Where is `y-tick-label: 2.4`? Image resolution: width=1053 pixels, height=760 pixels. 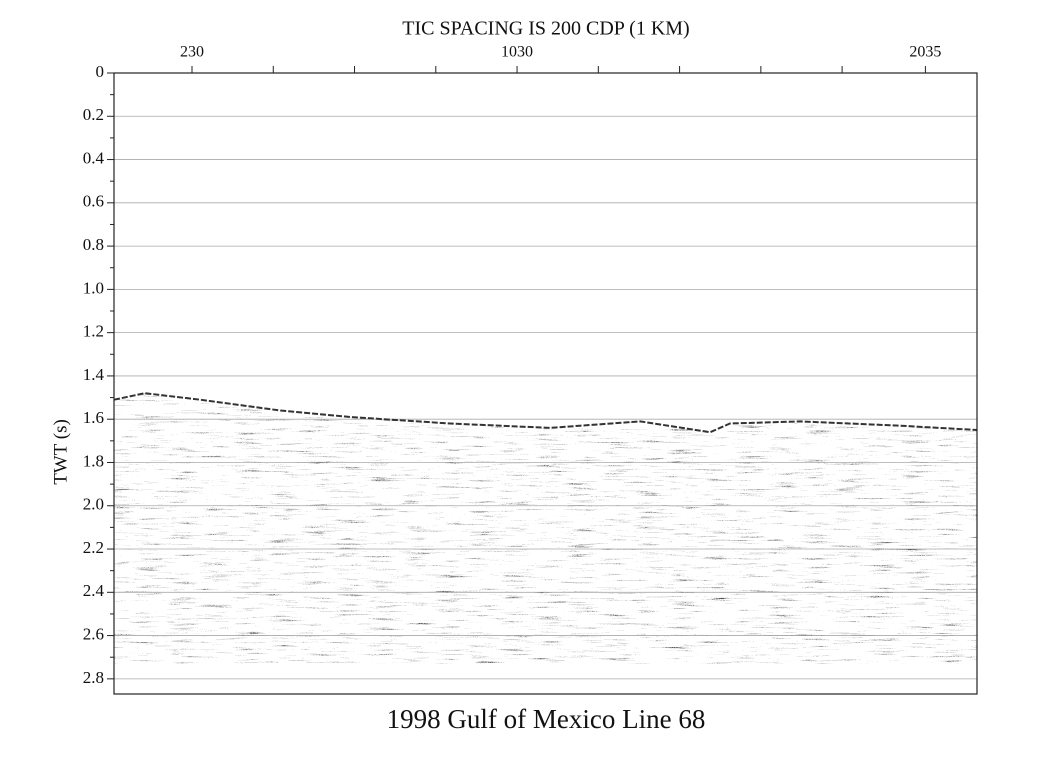 y-tick-label: 2.4 is located at coordinates (94, 590).